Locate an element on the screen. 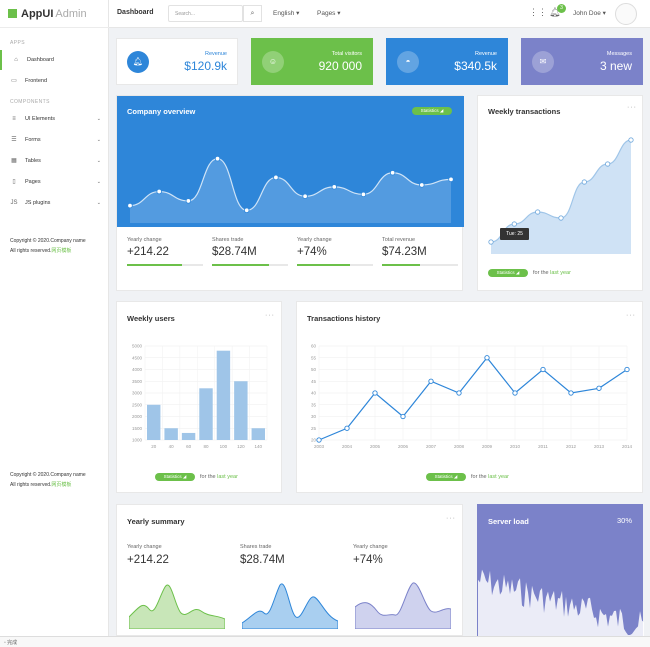  summary-kpi: Yearly change +74% is located at coordinates (370, 555).